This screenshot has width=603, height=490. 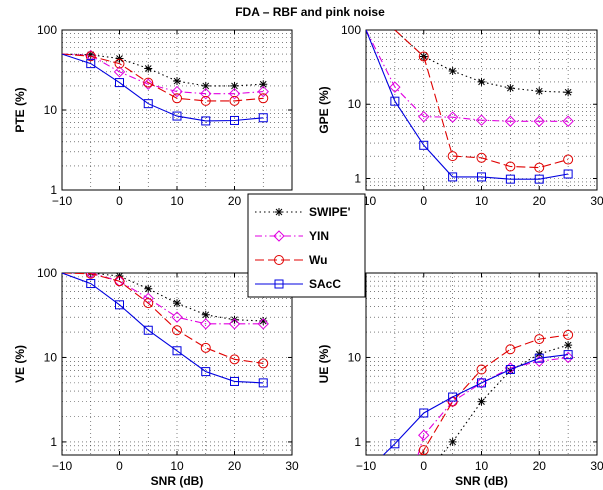 I want to click on grid, so click(x=177, y=110).